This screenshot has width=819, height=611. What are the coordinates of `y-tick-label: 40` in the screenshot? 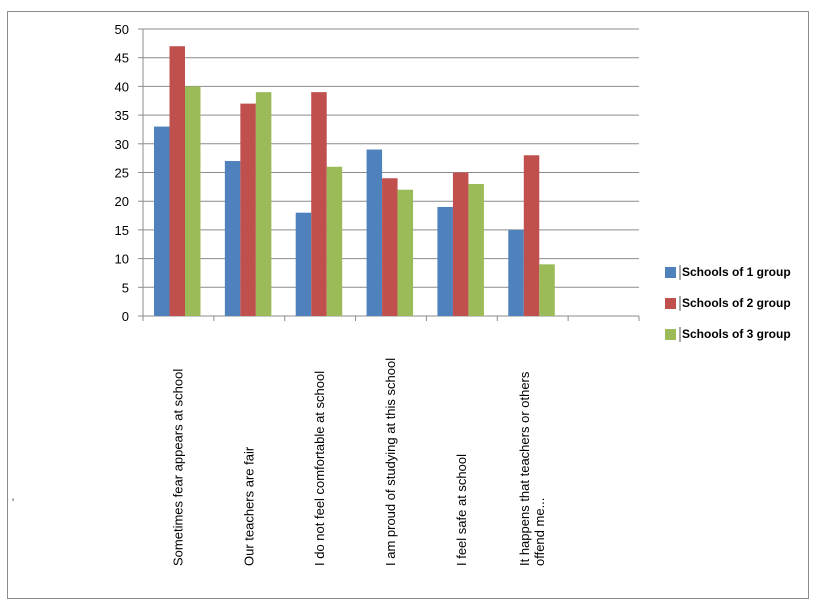 It's located at (122, 86).